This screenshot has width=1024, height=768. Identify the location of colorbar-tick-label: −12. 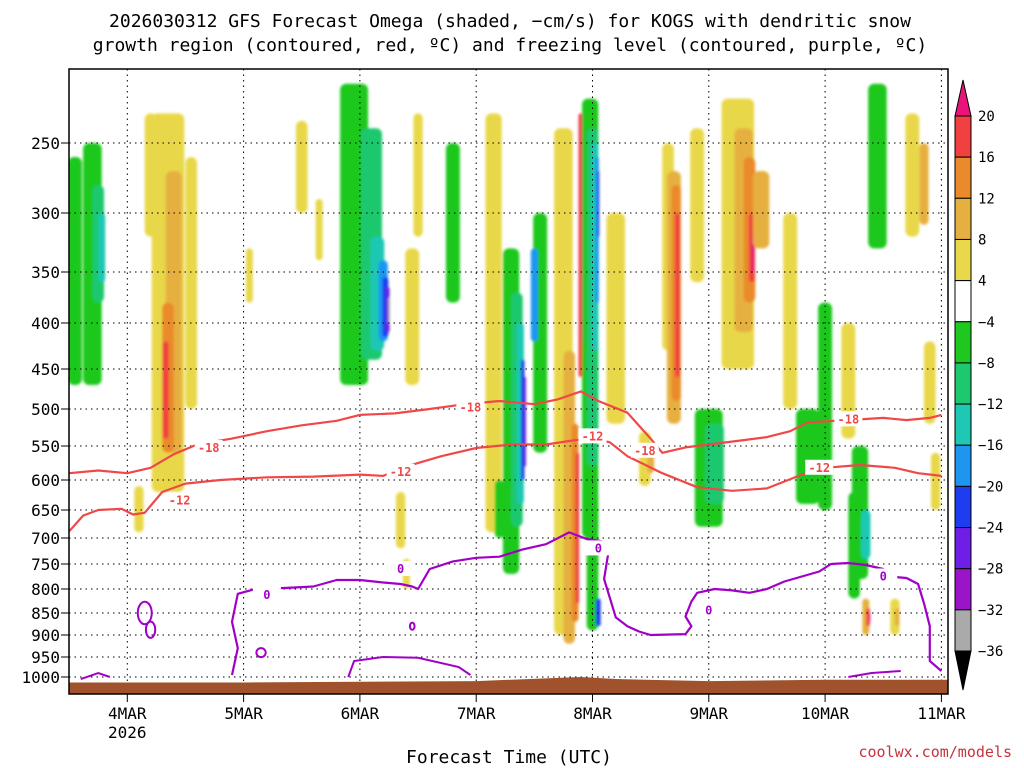
(990, 405).